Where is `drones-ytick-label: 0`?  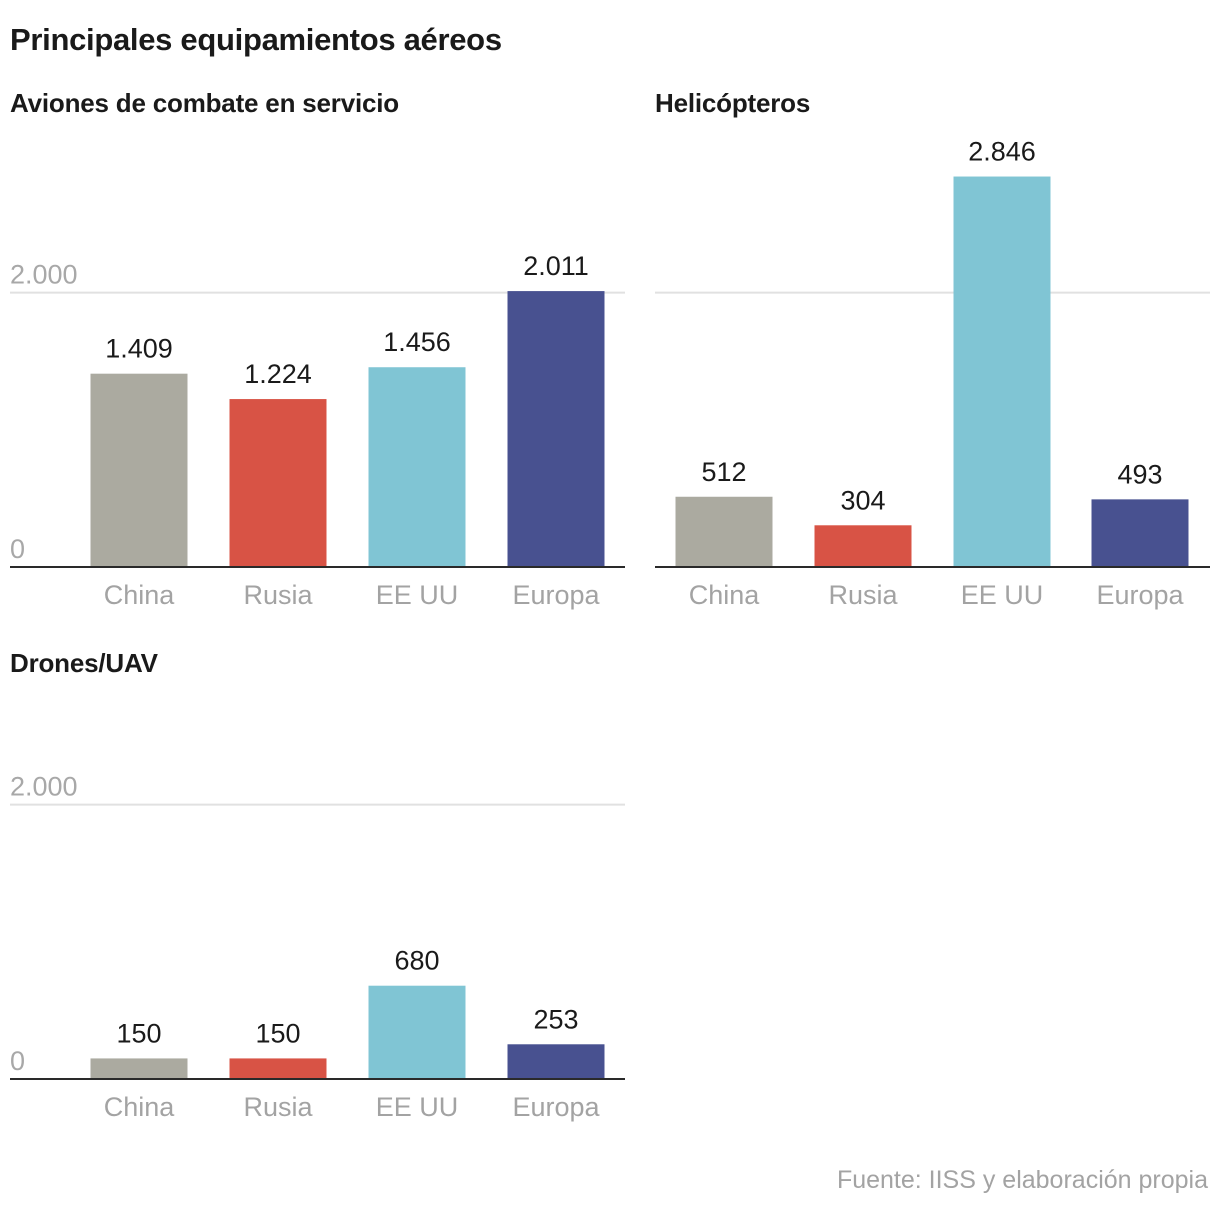 drones-ytick-label: 0 is located at coordinates (17, 1061).